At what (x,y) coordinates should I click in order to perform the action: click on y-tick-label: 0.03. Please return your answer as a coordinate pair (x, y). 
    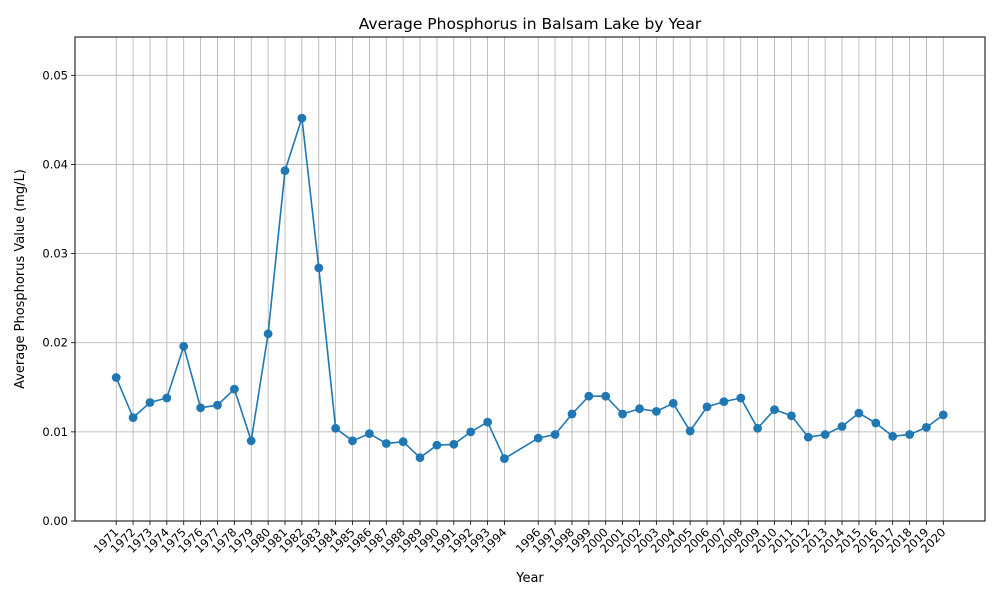
    Looking at the image, I should click on (55, 254).